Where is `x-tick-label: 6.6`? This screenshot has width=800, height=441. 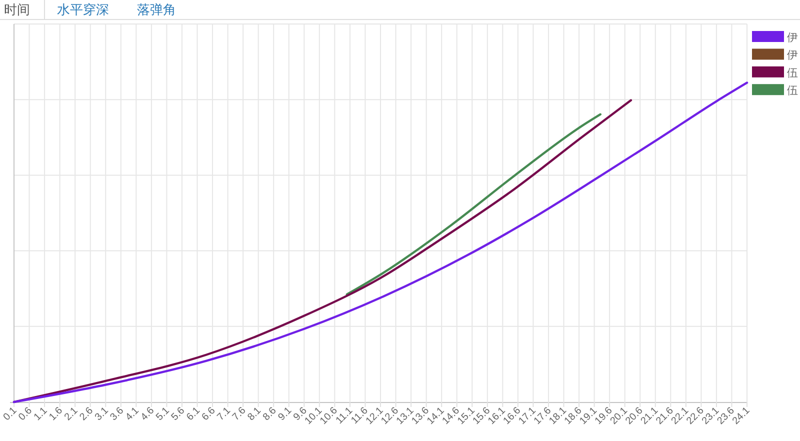 x-tick-label: 6.6 is located at coordinates (209, 414).